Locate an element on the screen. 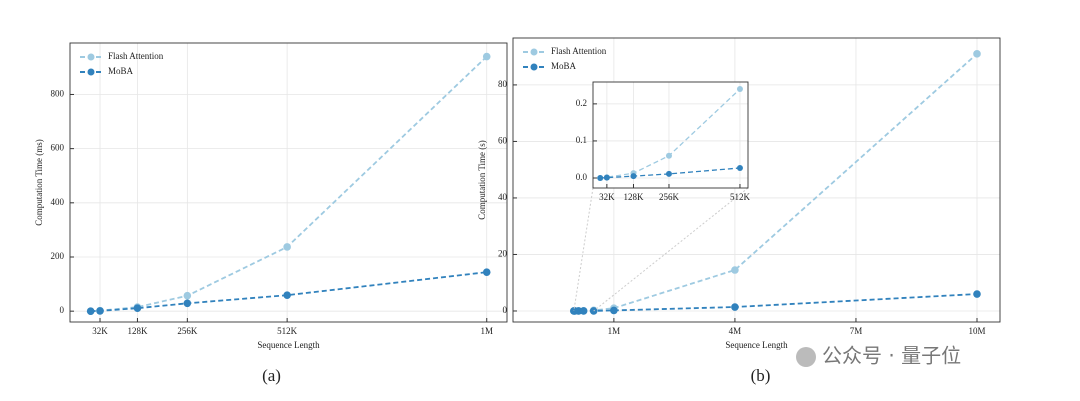 The height and width of the screenshot is (401, 1080). plot-background is located at coordinates (670, 135).